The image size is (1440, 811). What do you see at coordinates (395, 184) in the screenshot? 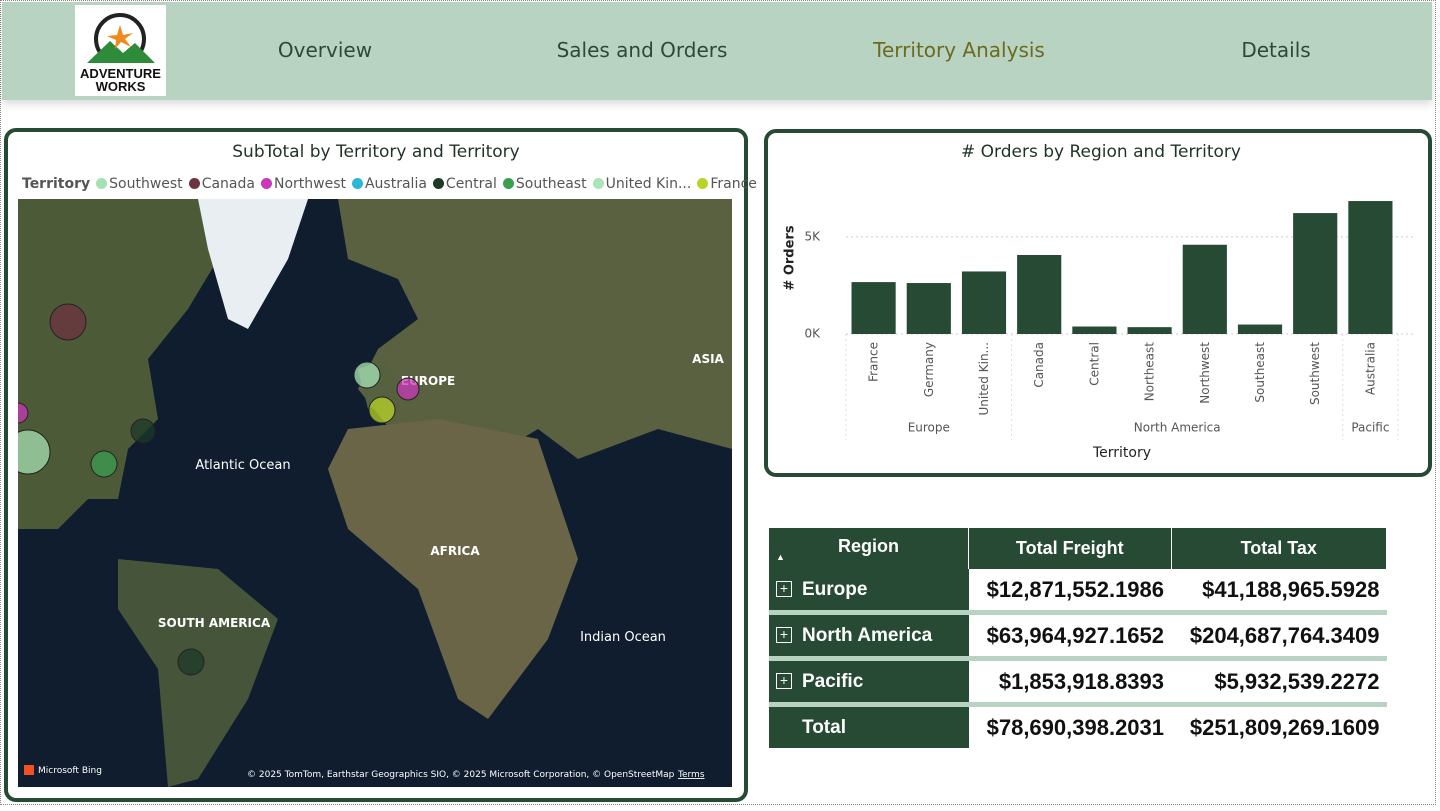
I see `legend-label: Australia` at bounding box center [395, 184].